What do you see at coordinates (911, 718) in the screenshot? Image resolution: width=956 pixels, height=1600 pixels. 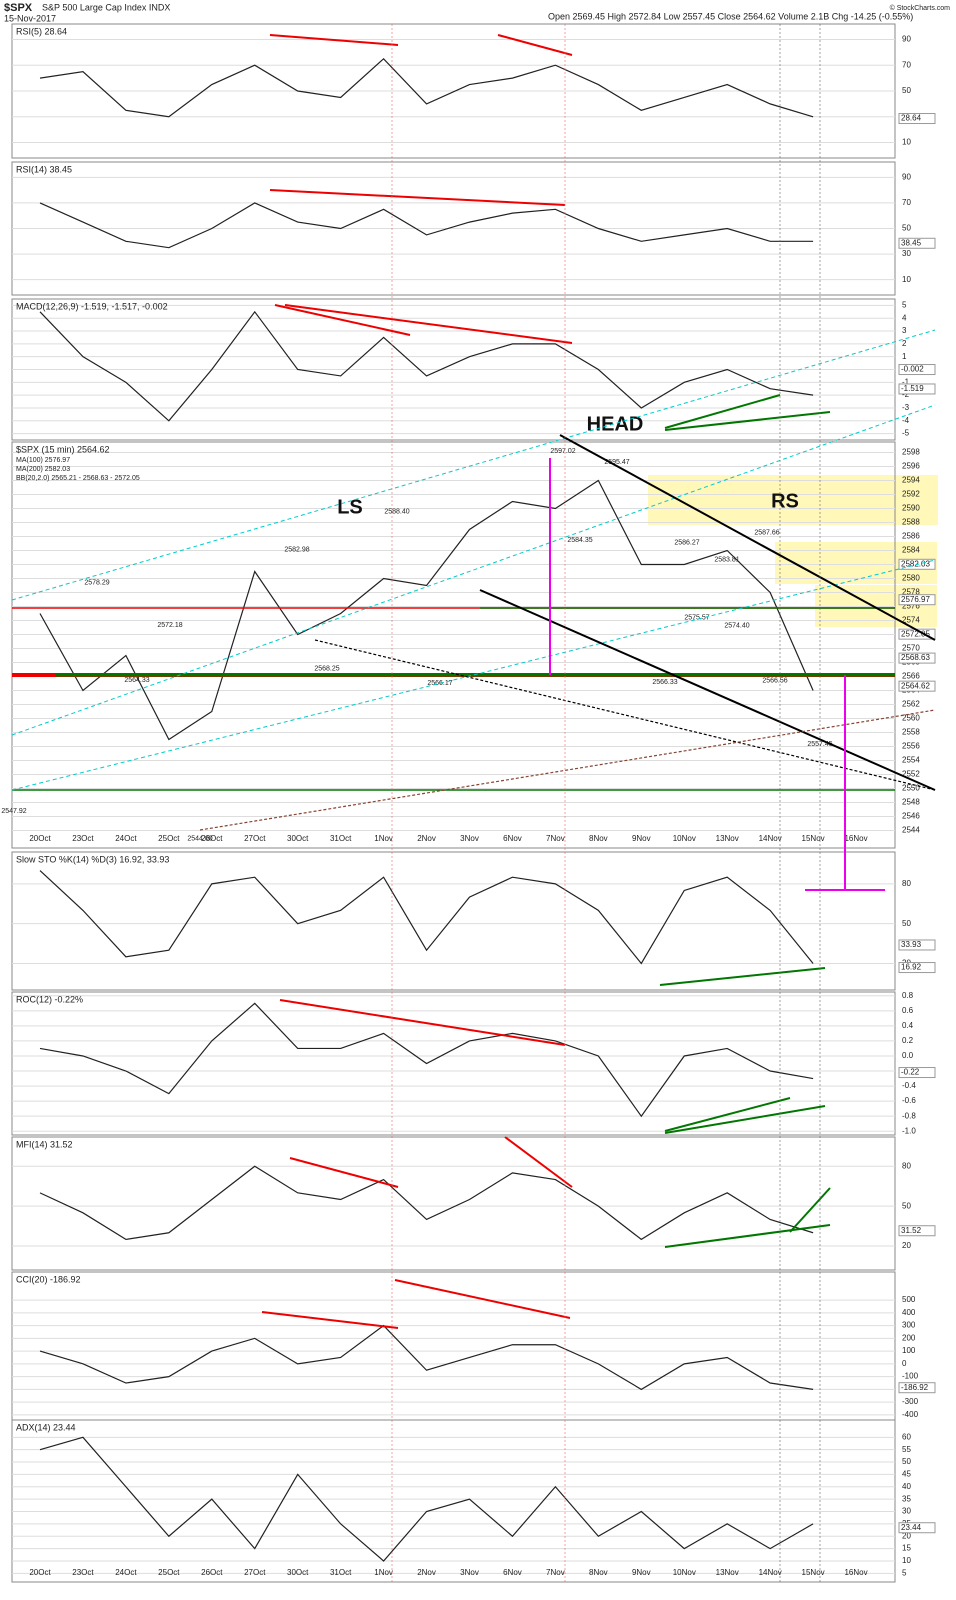 I see `y-tick-label: 2560` at bounding box center [911, 718].